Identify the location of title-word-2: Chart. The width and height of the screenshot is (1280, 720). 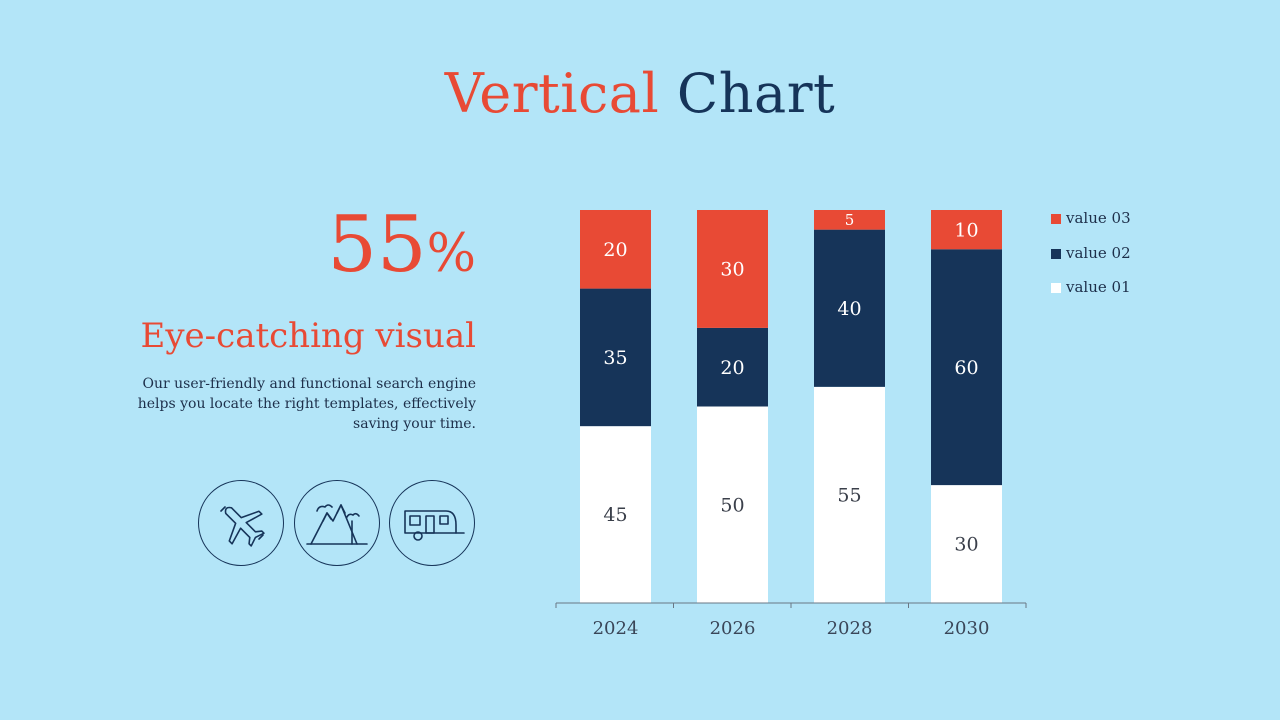
(756, 93).